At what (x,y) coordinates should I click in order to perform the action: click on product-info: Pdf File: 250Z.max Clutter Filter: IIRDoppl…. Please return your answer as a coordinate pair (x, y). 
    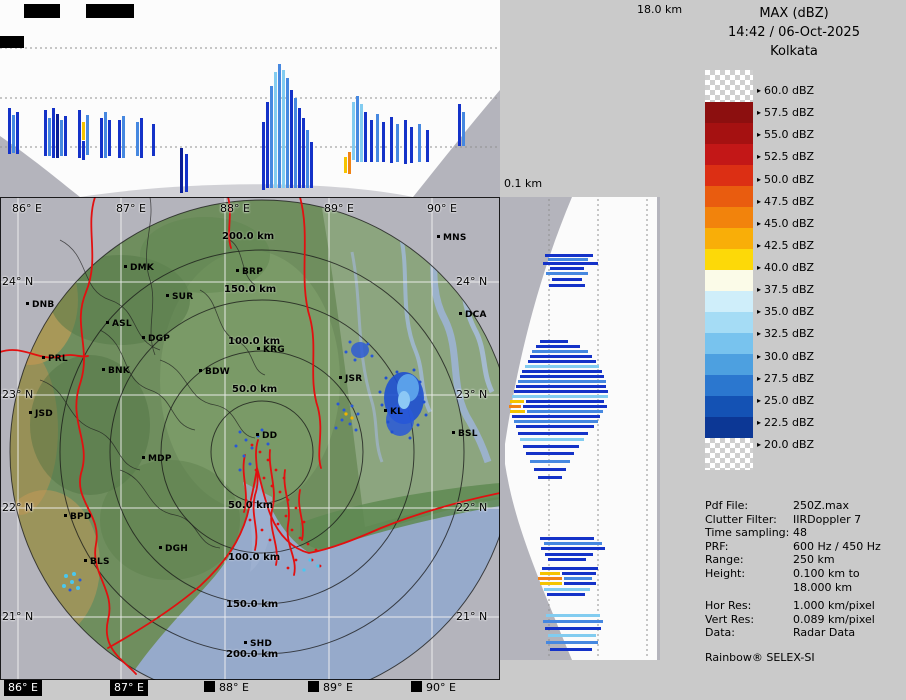
    Looking at the image, I should click on (805, 569).